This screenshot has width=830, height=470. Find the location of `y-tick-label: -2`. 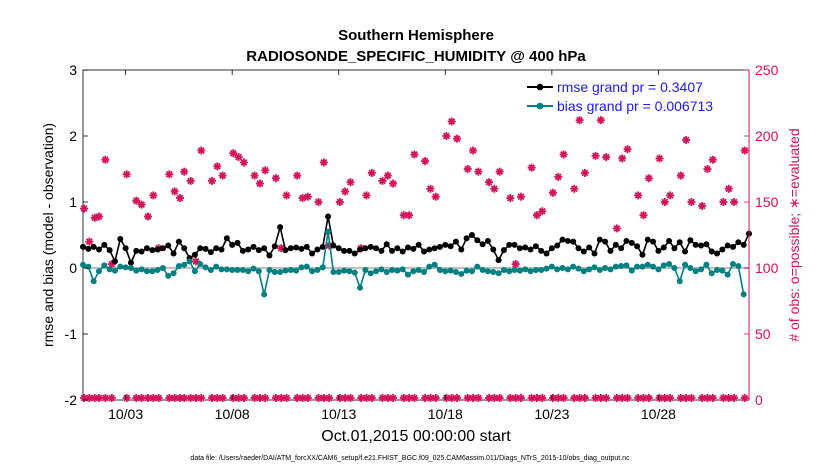

y-tick-label: -2 is located at coordinates (71, 400).